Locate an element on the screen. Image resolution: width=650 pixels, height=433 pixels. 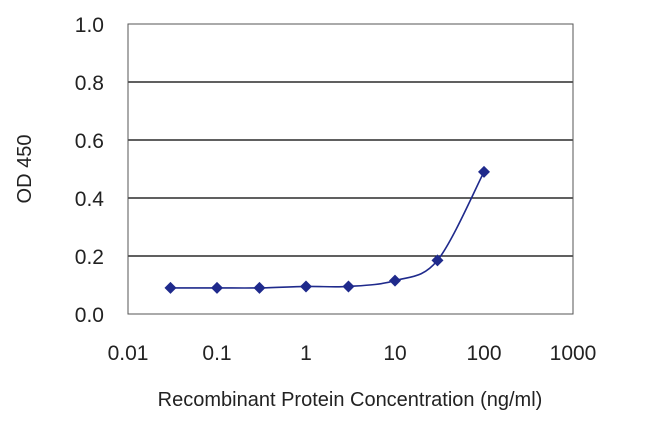
y-axis-label: OD 450 is located at coordinates (25, 169).